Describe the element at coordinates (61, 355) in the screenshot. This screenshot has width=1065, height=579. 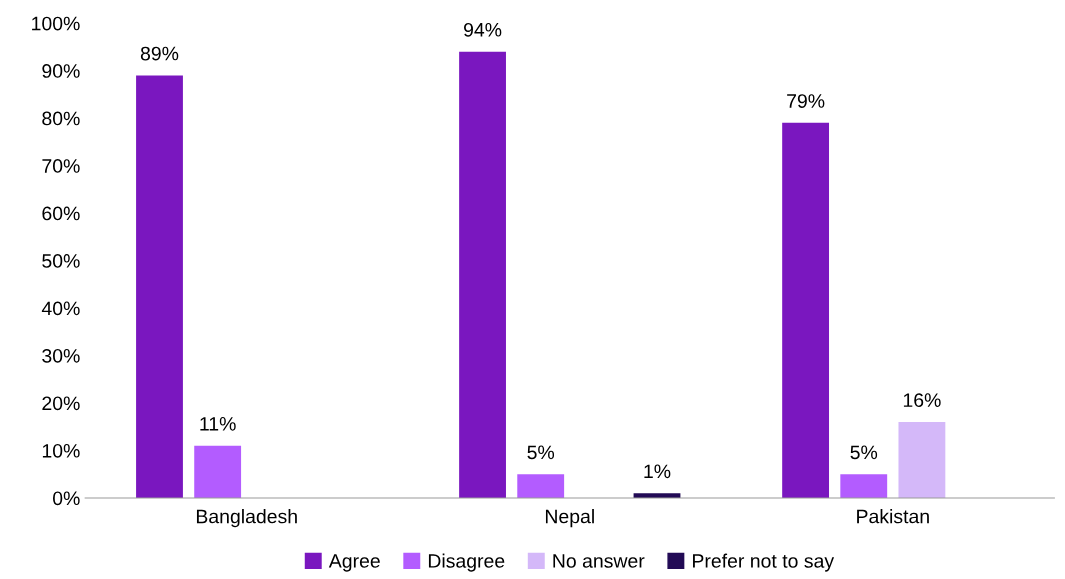
I see `y-tick-label: 30%` at that location.